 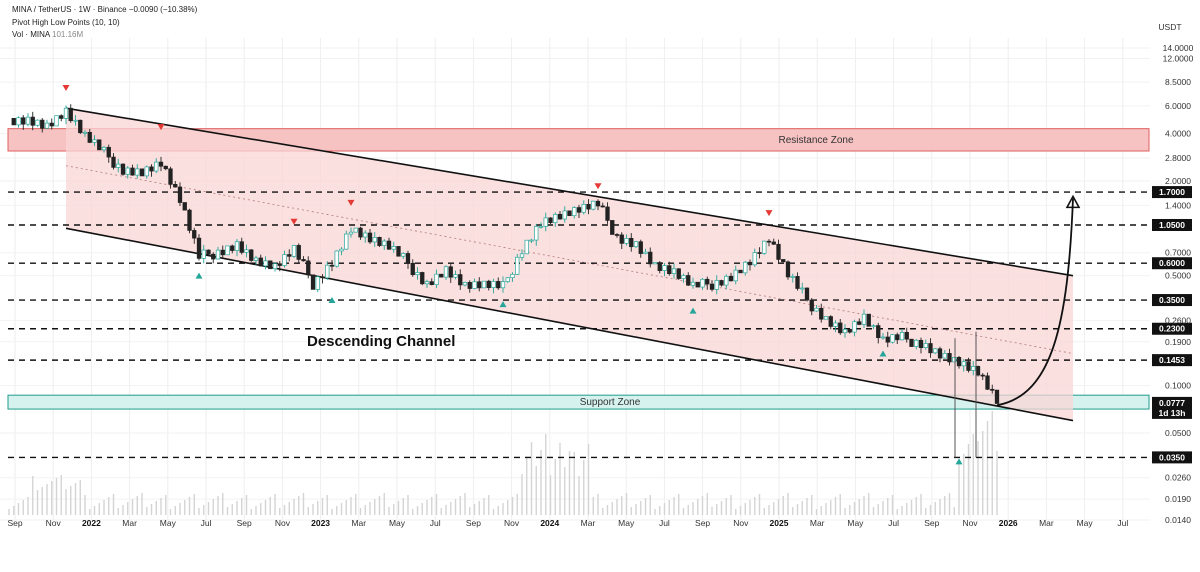 What do you see at coordinates (1178, 158) in the screenshot?
I see `y-tick-label: 2.8000` at bounding box center [1178, 158].